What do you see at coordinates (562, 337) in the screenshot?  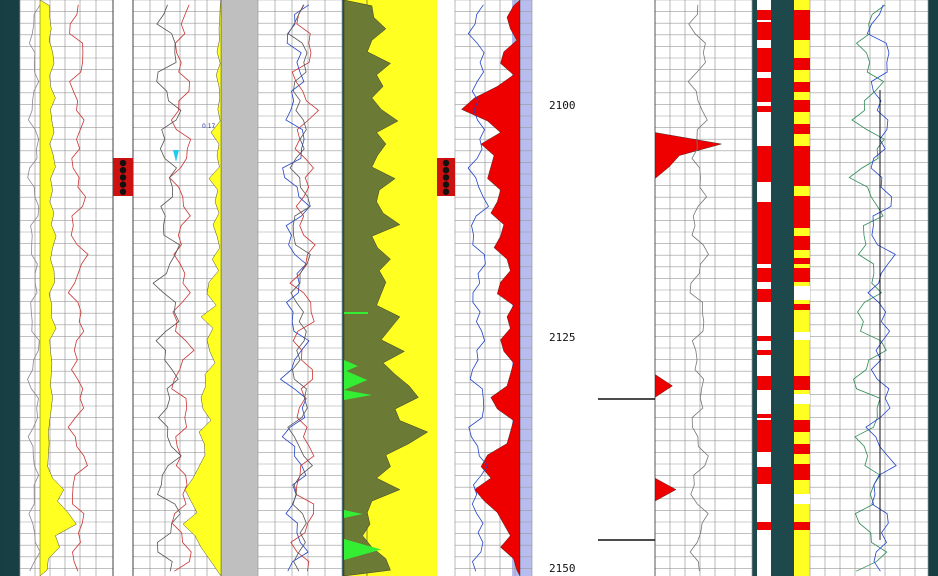 I see `depth-tick-label: 2125` at bounding box center [562, 337].